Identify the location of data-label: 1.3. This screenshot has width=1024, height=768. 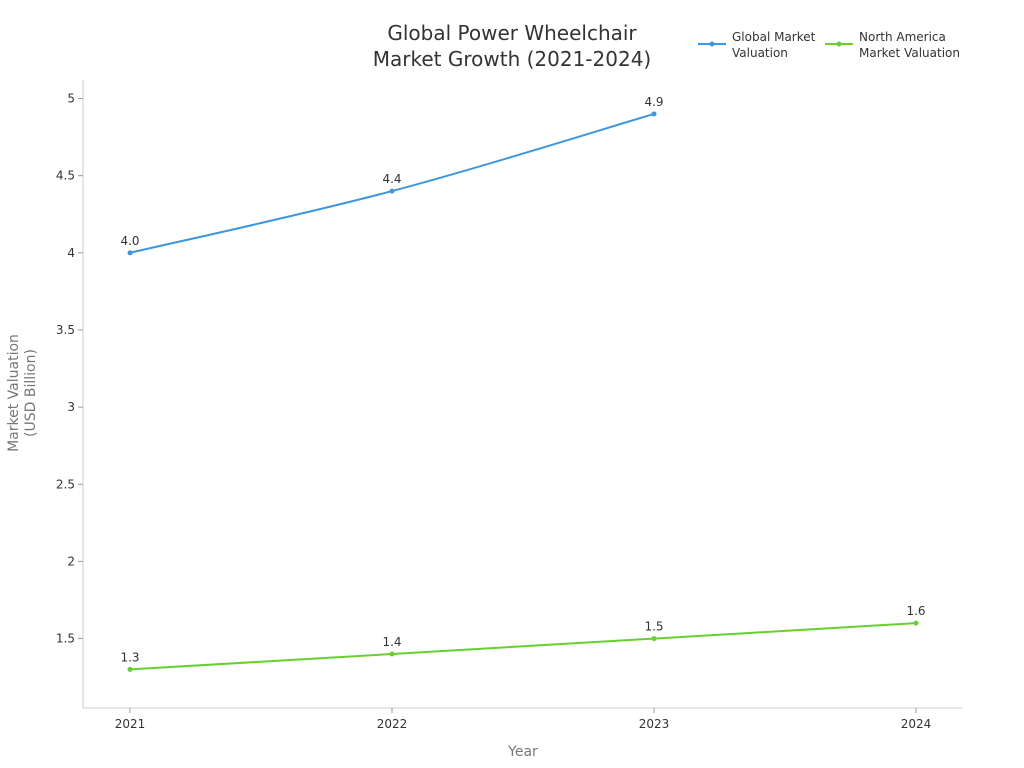
(129, 657).